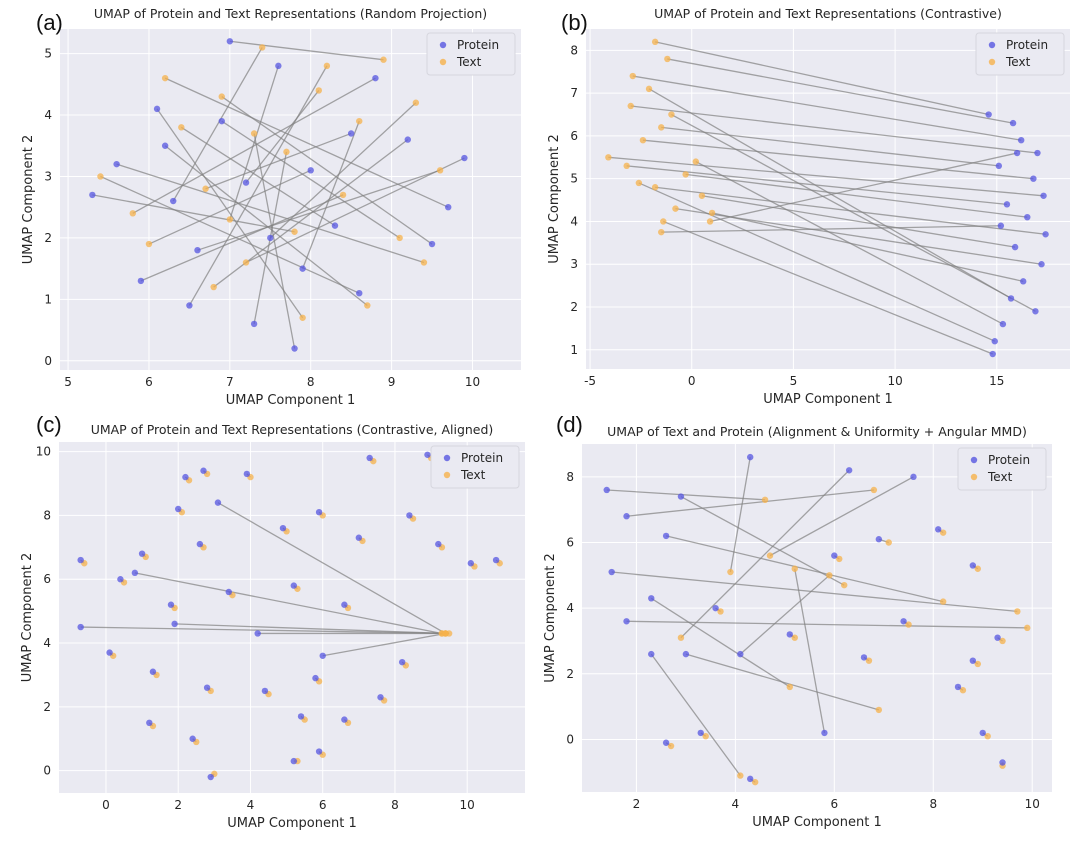  Describe the element at coordinates (48, 54) in the screenshot. I see `y-tick-label: 5` at that location.